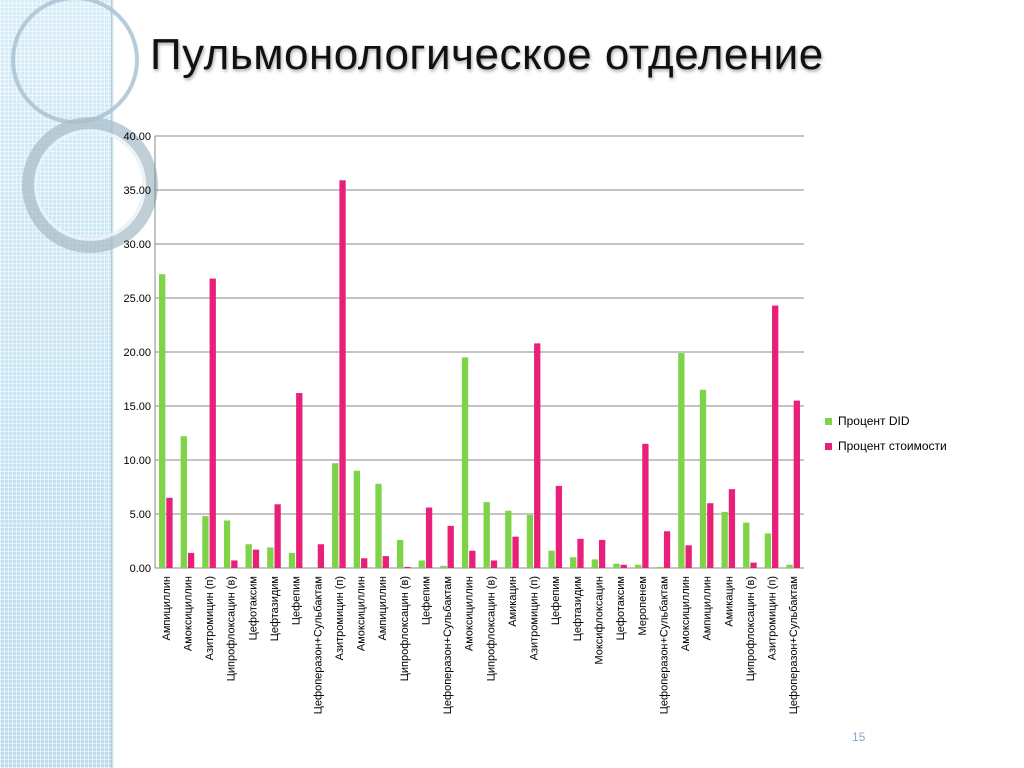 This screenshot has height=768, width=1024. I want to click on x-category-label: Цефтазидим, so click(275, 608).